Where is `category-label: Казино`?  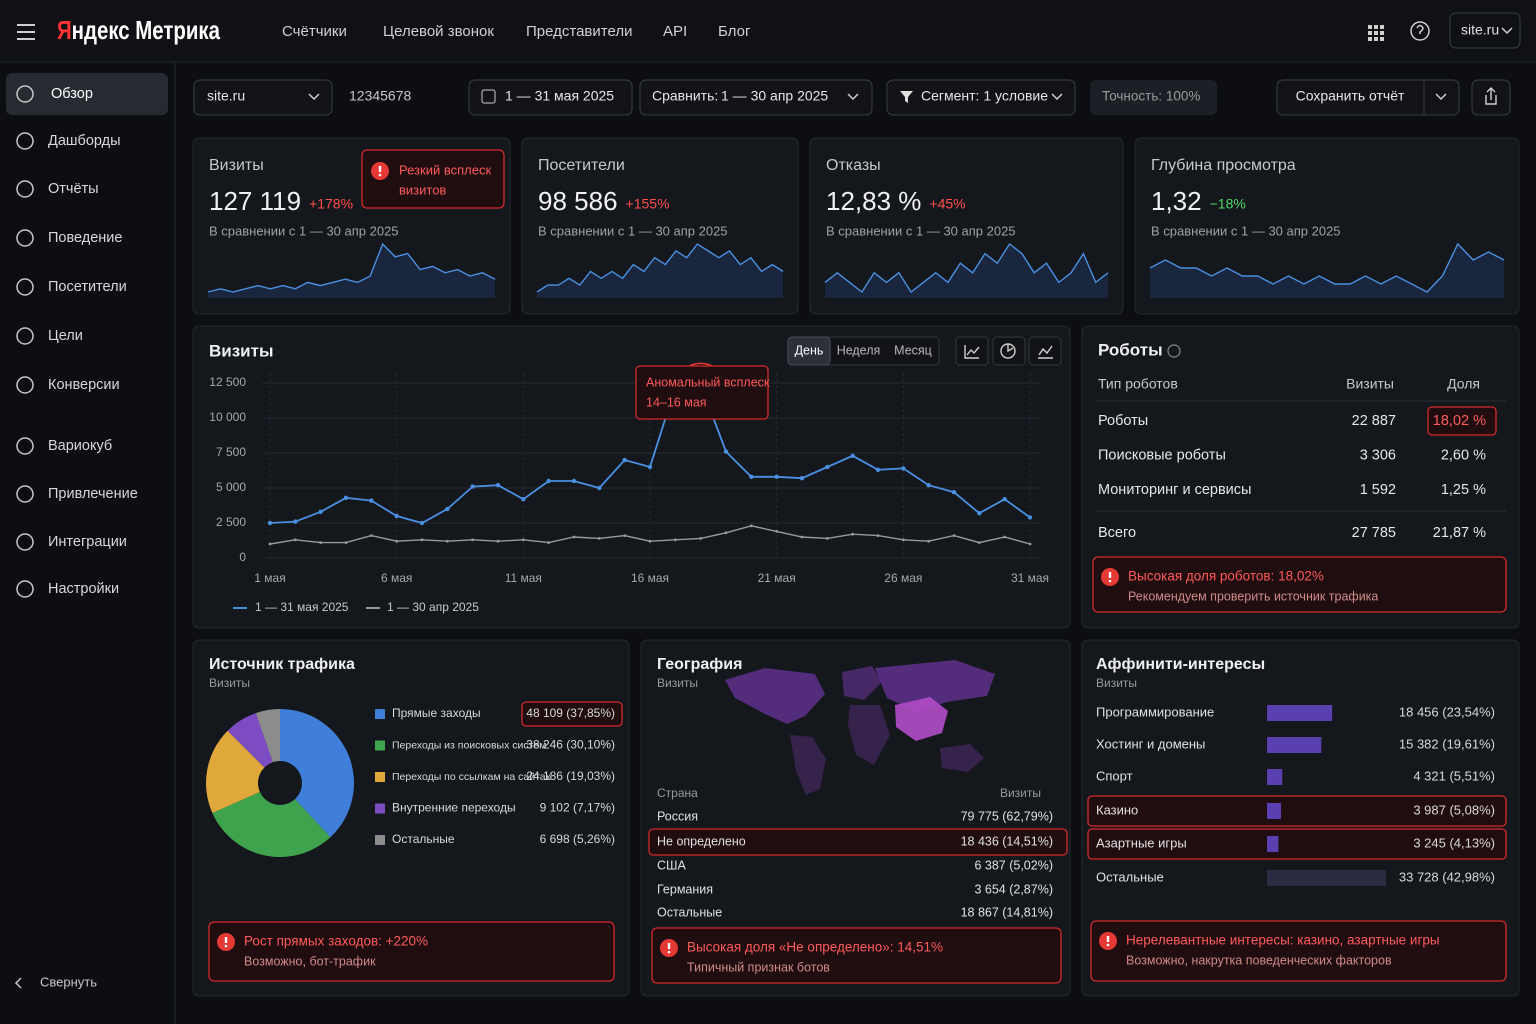
category-label: Казино is located at coordinates (1117, 809).